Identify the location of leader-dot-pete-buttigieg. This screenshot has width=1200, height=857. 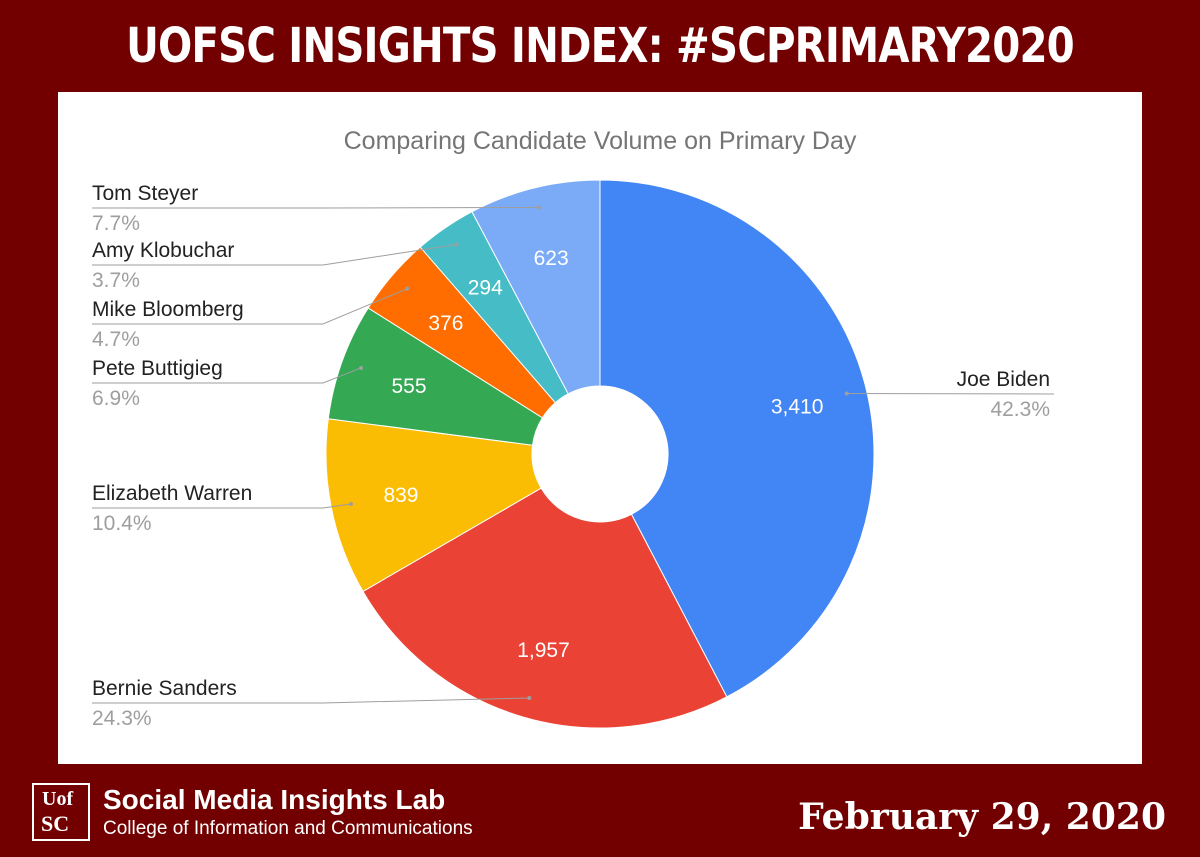
(361, 367).